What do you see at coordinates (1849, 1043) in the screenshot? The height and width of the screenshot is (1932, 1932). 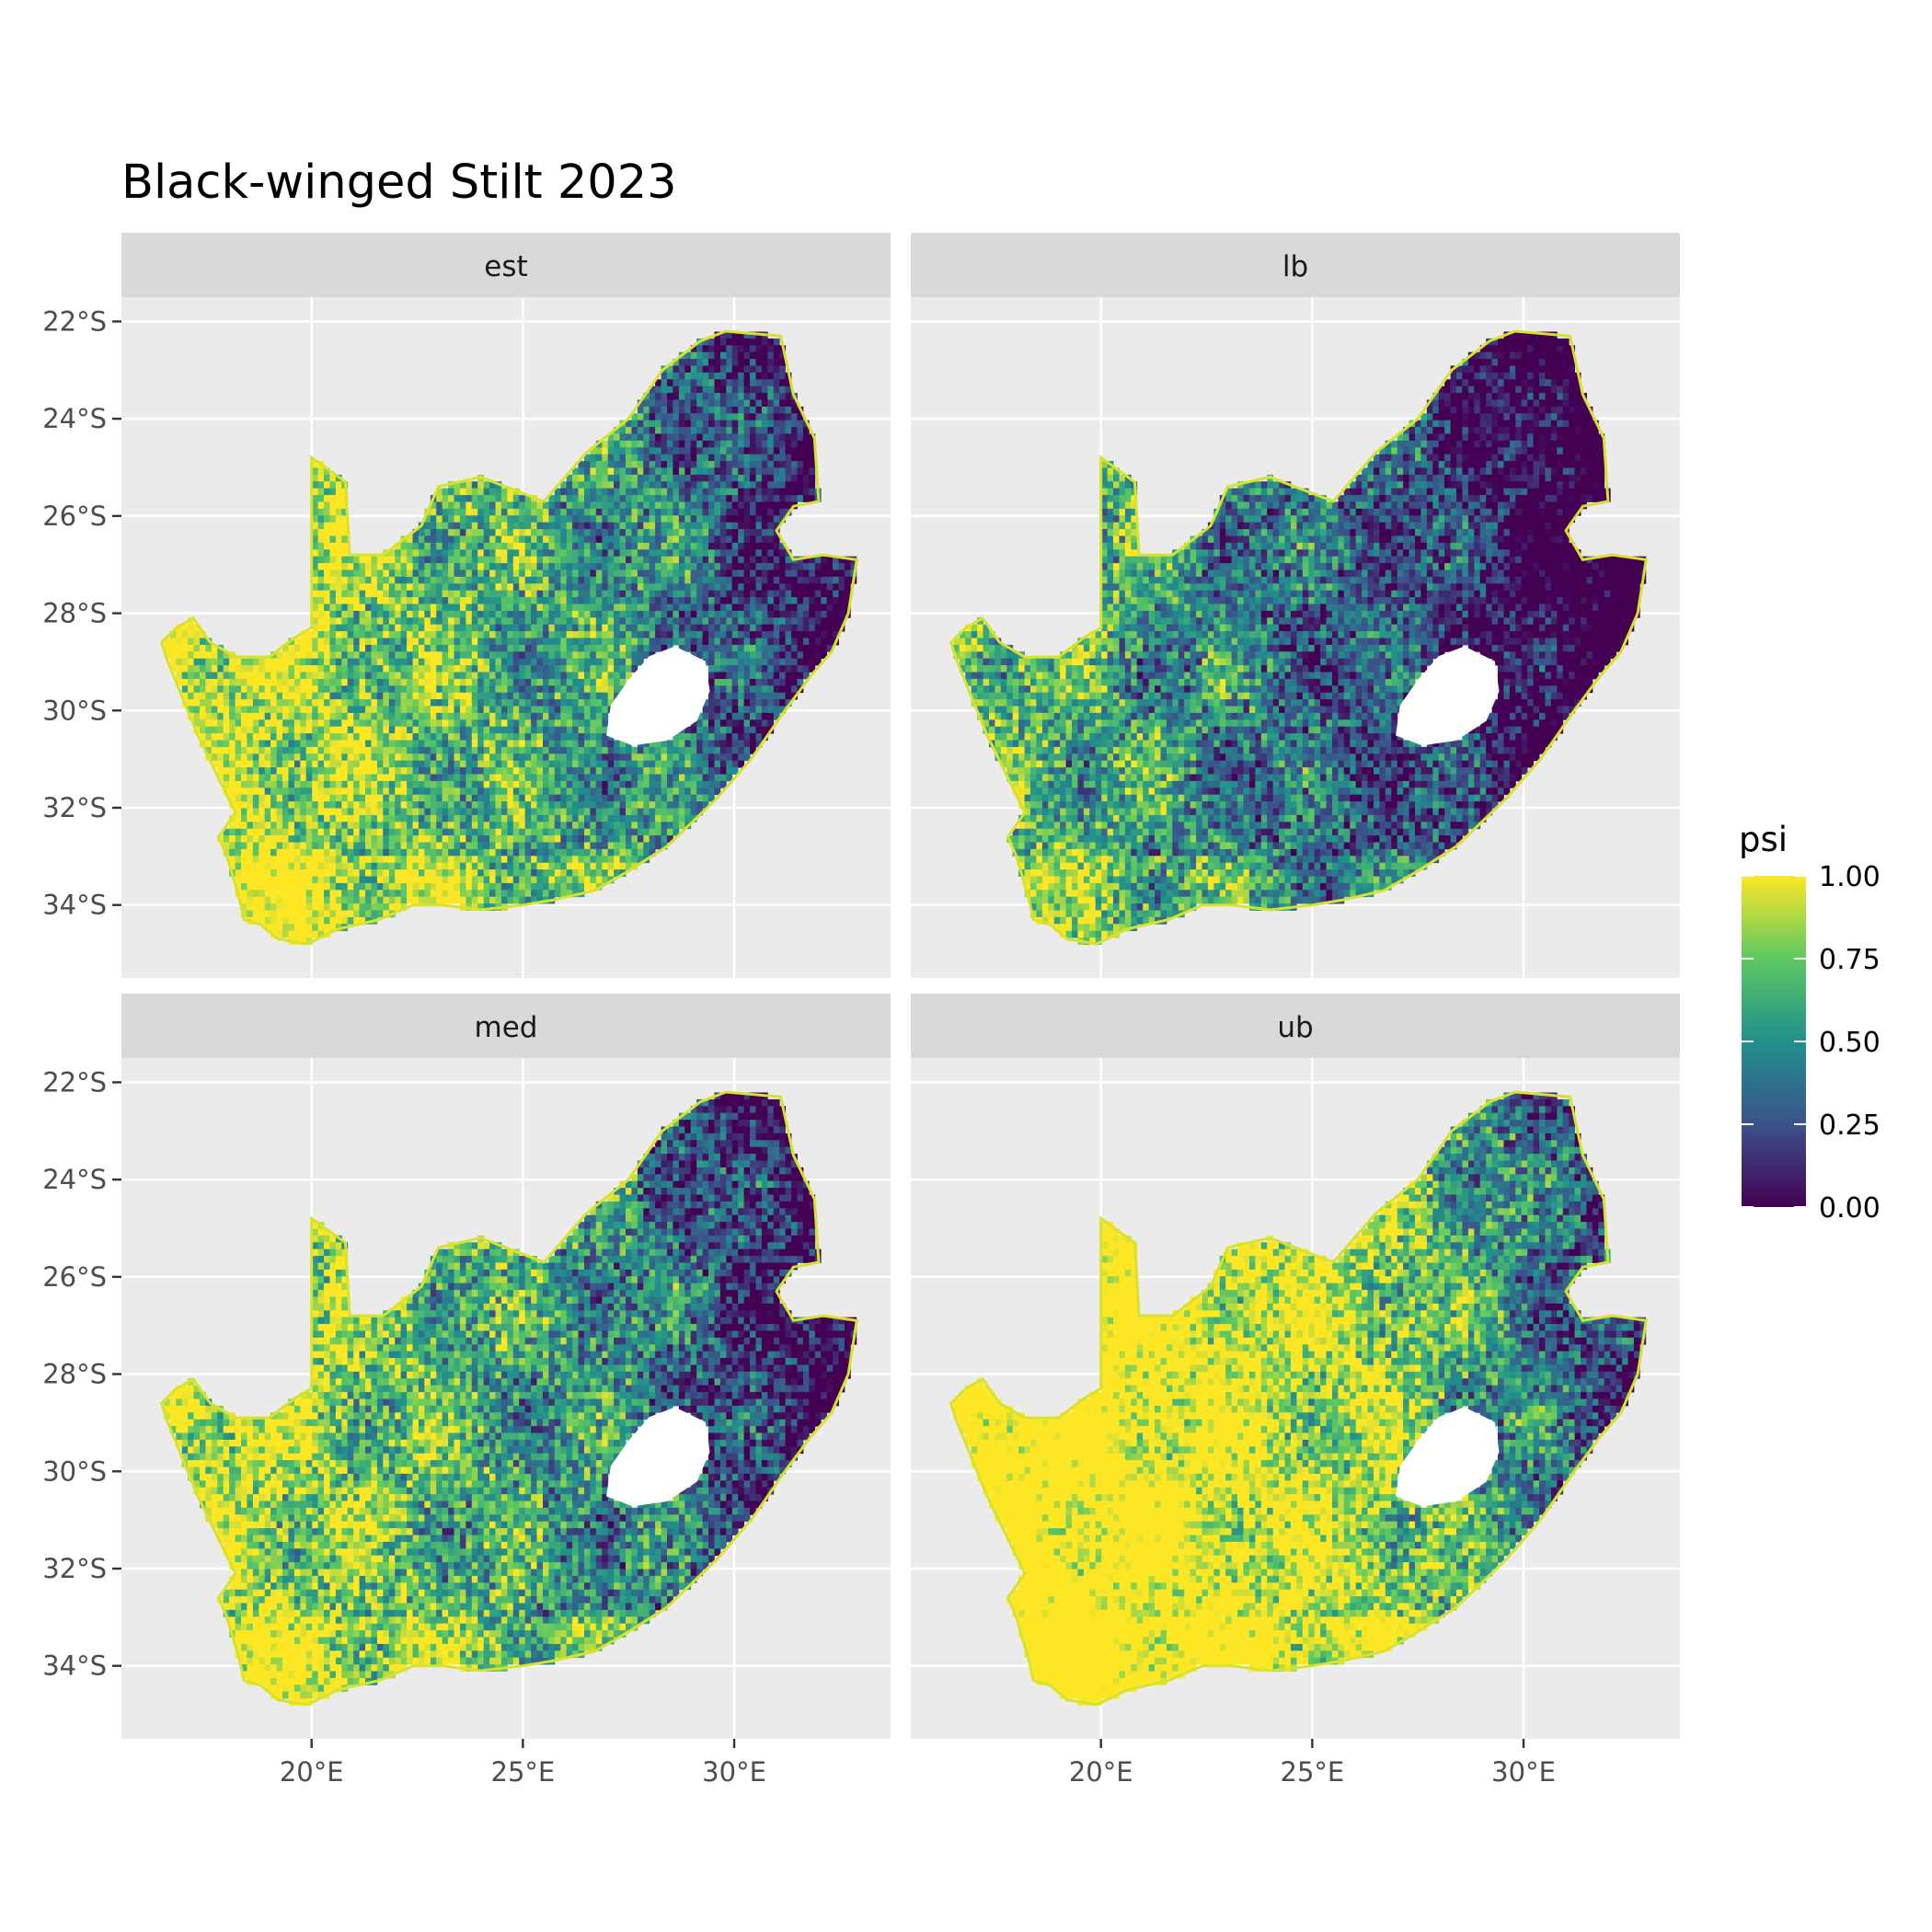 I see `legend-label: 0.50` at bounding box center [1849, 1043].